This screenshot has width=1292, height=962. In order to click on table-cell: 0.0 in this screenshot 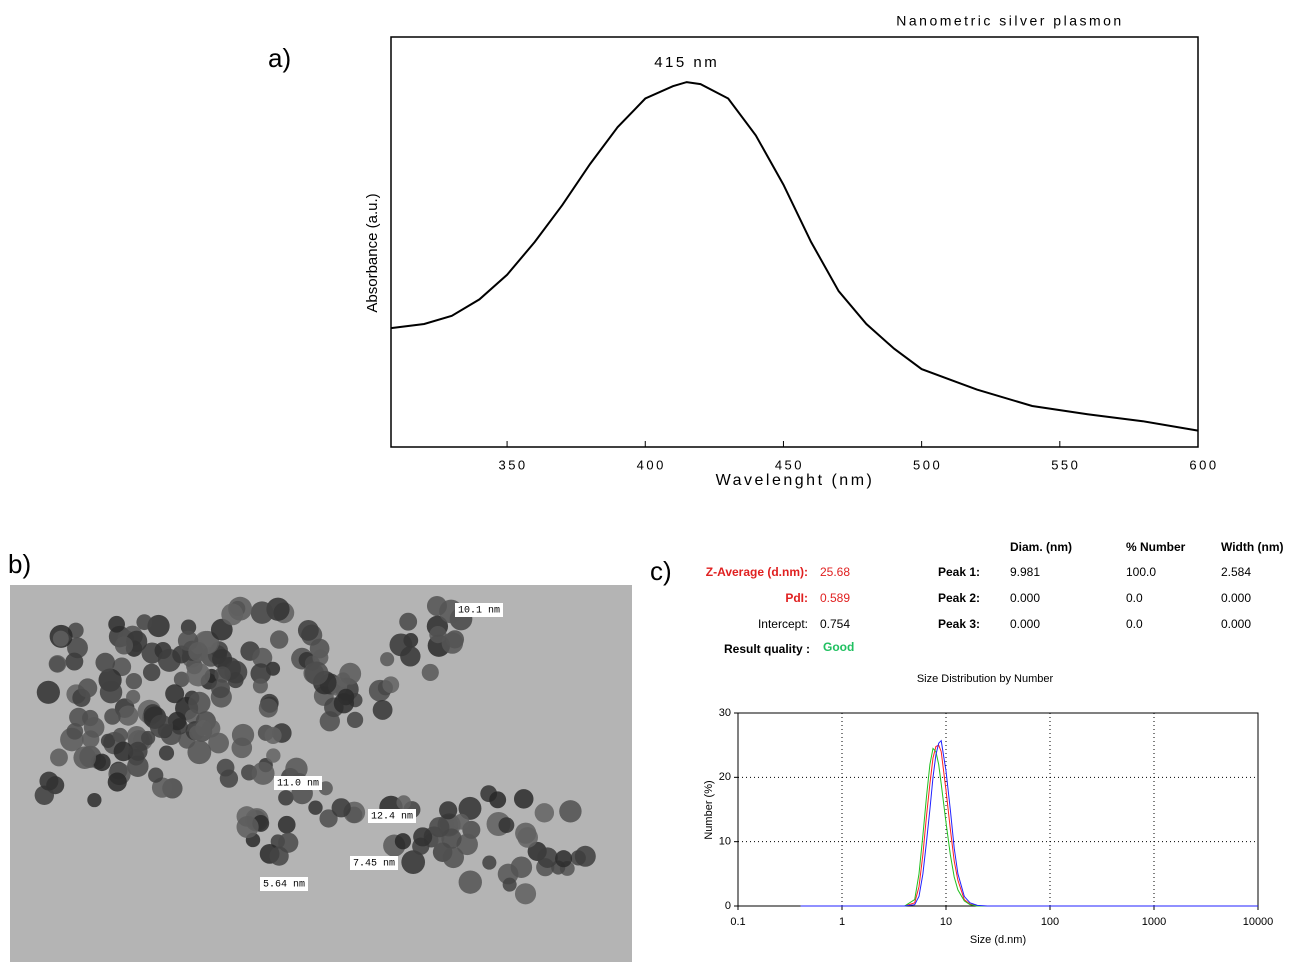, I will do `click(1134, 624)`.